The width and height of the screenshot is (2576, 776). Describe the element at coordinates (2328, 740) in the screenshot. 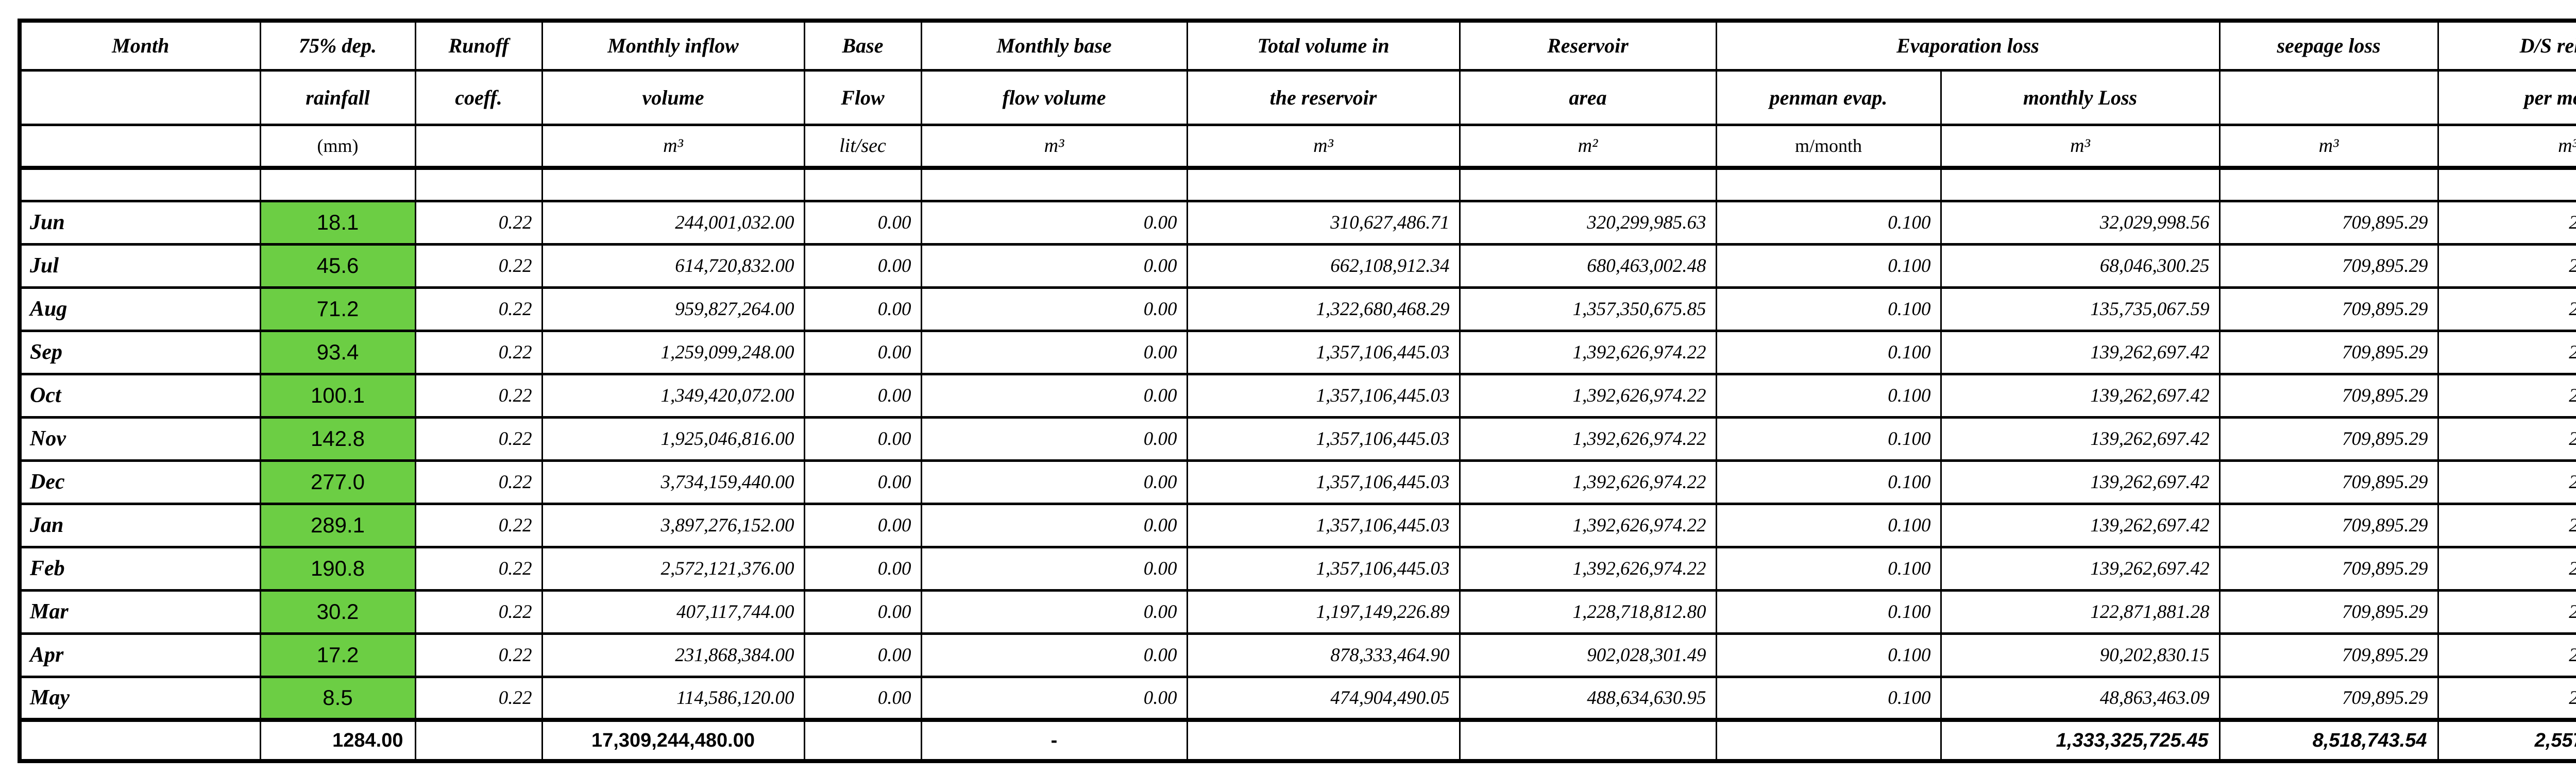

I see `total-seepage-cell: 8,518,743.54` at that location.